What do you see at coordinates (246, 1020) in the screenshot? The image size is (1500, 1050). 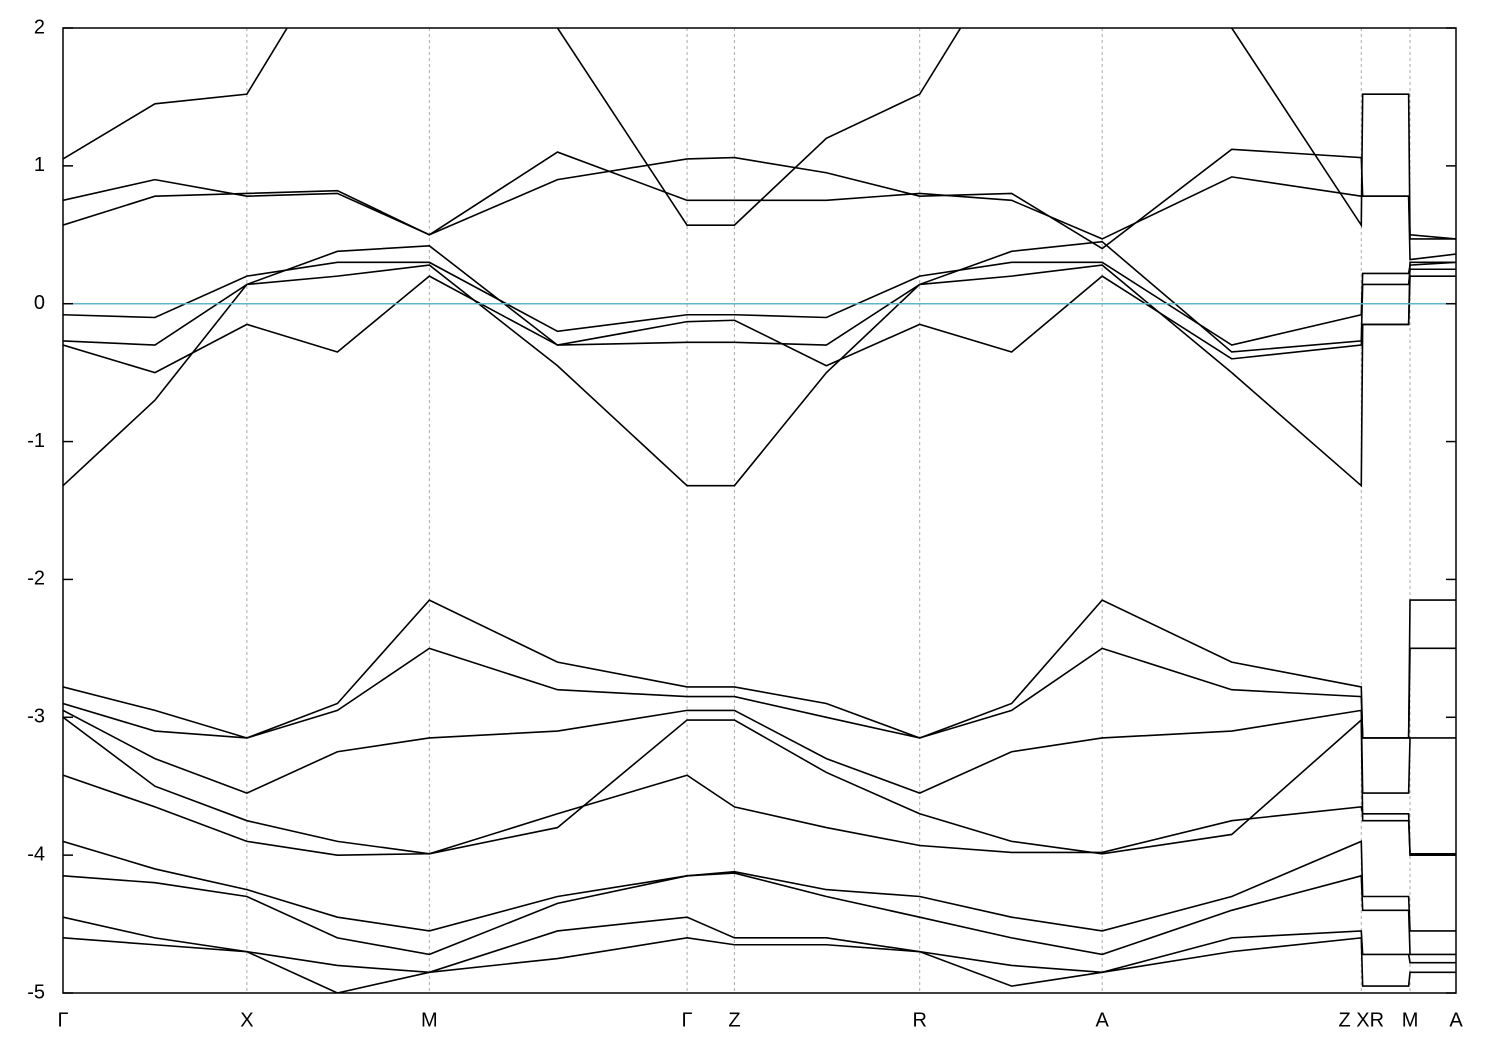 I see `x-tick-label: X` at bounding box center [246, 1020].